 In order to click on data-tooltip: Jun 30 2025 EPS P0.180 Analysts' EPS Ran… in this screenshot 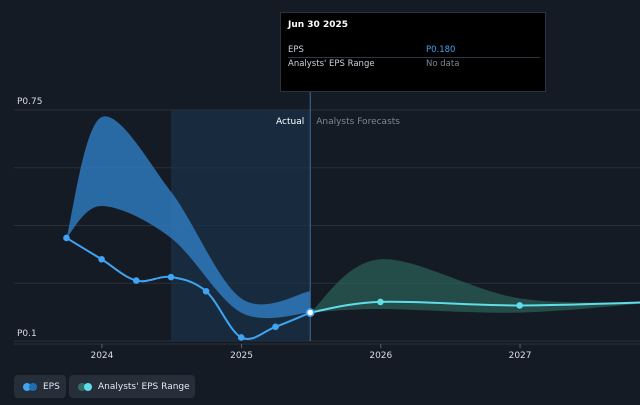, I will do `click(413, 52)`.